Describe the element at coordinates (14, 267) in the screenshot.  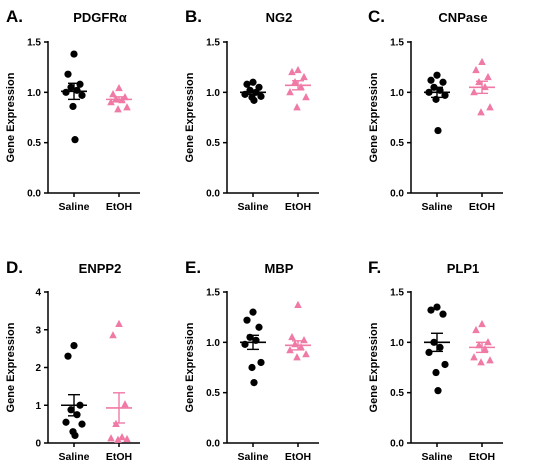
I see `panel-letter: D.` at that location.